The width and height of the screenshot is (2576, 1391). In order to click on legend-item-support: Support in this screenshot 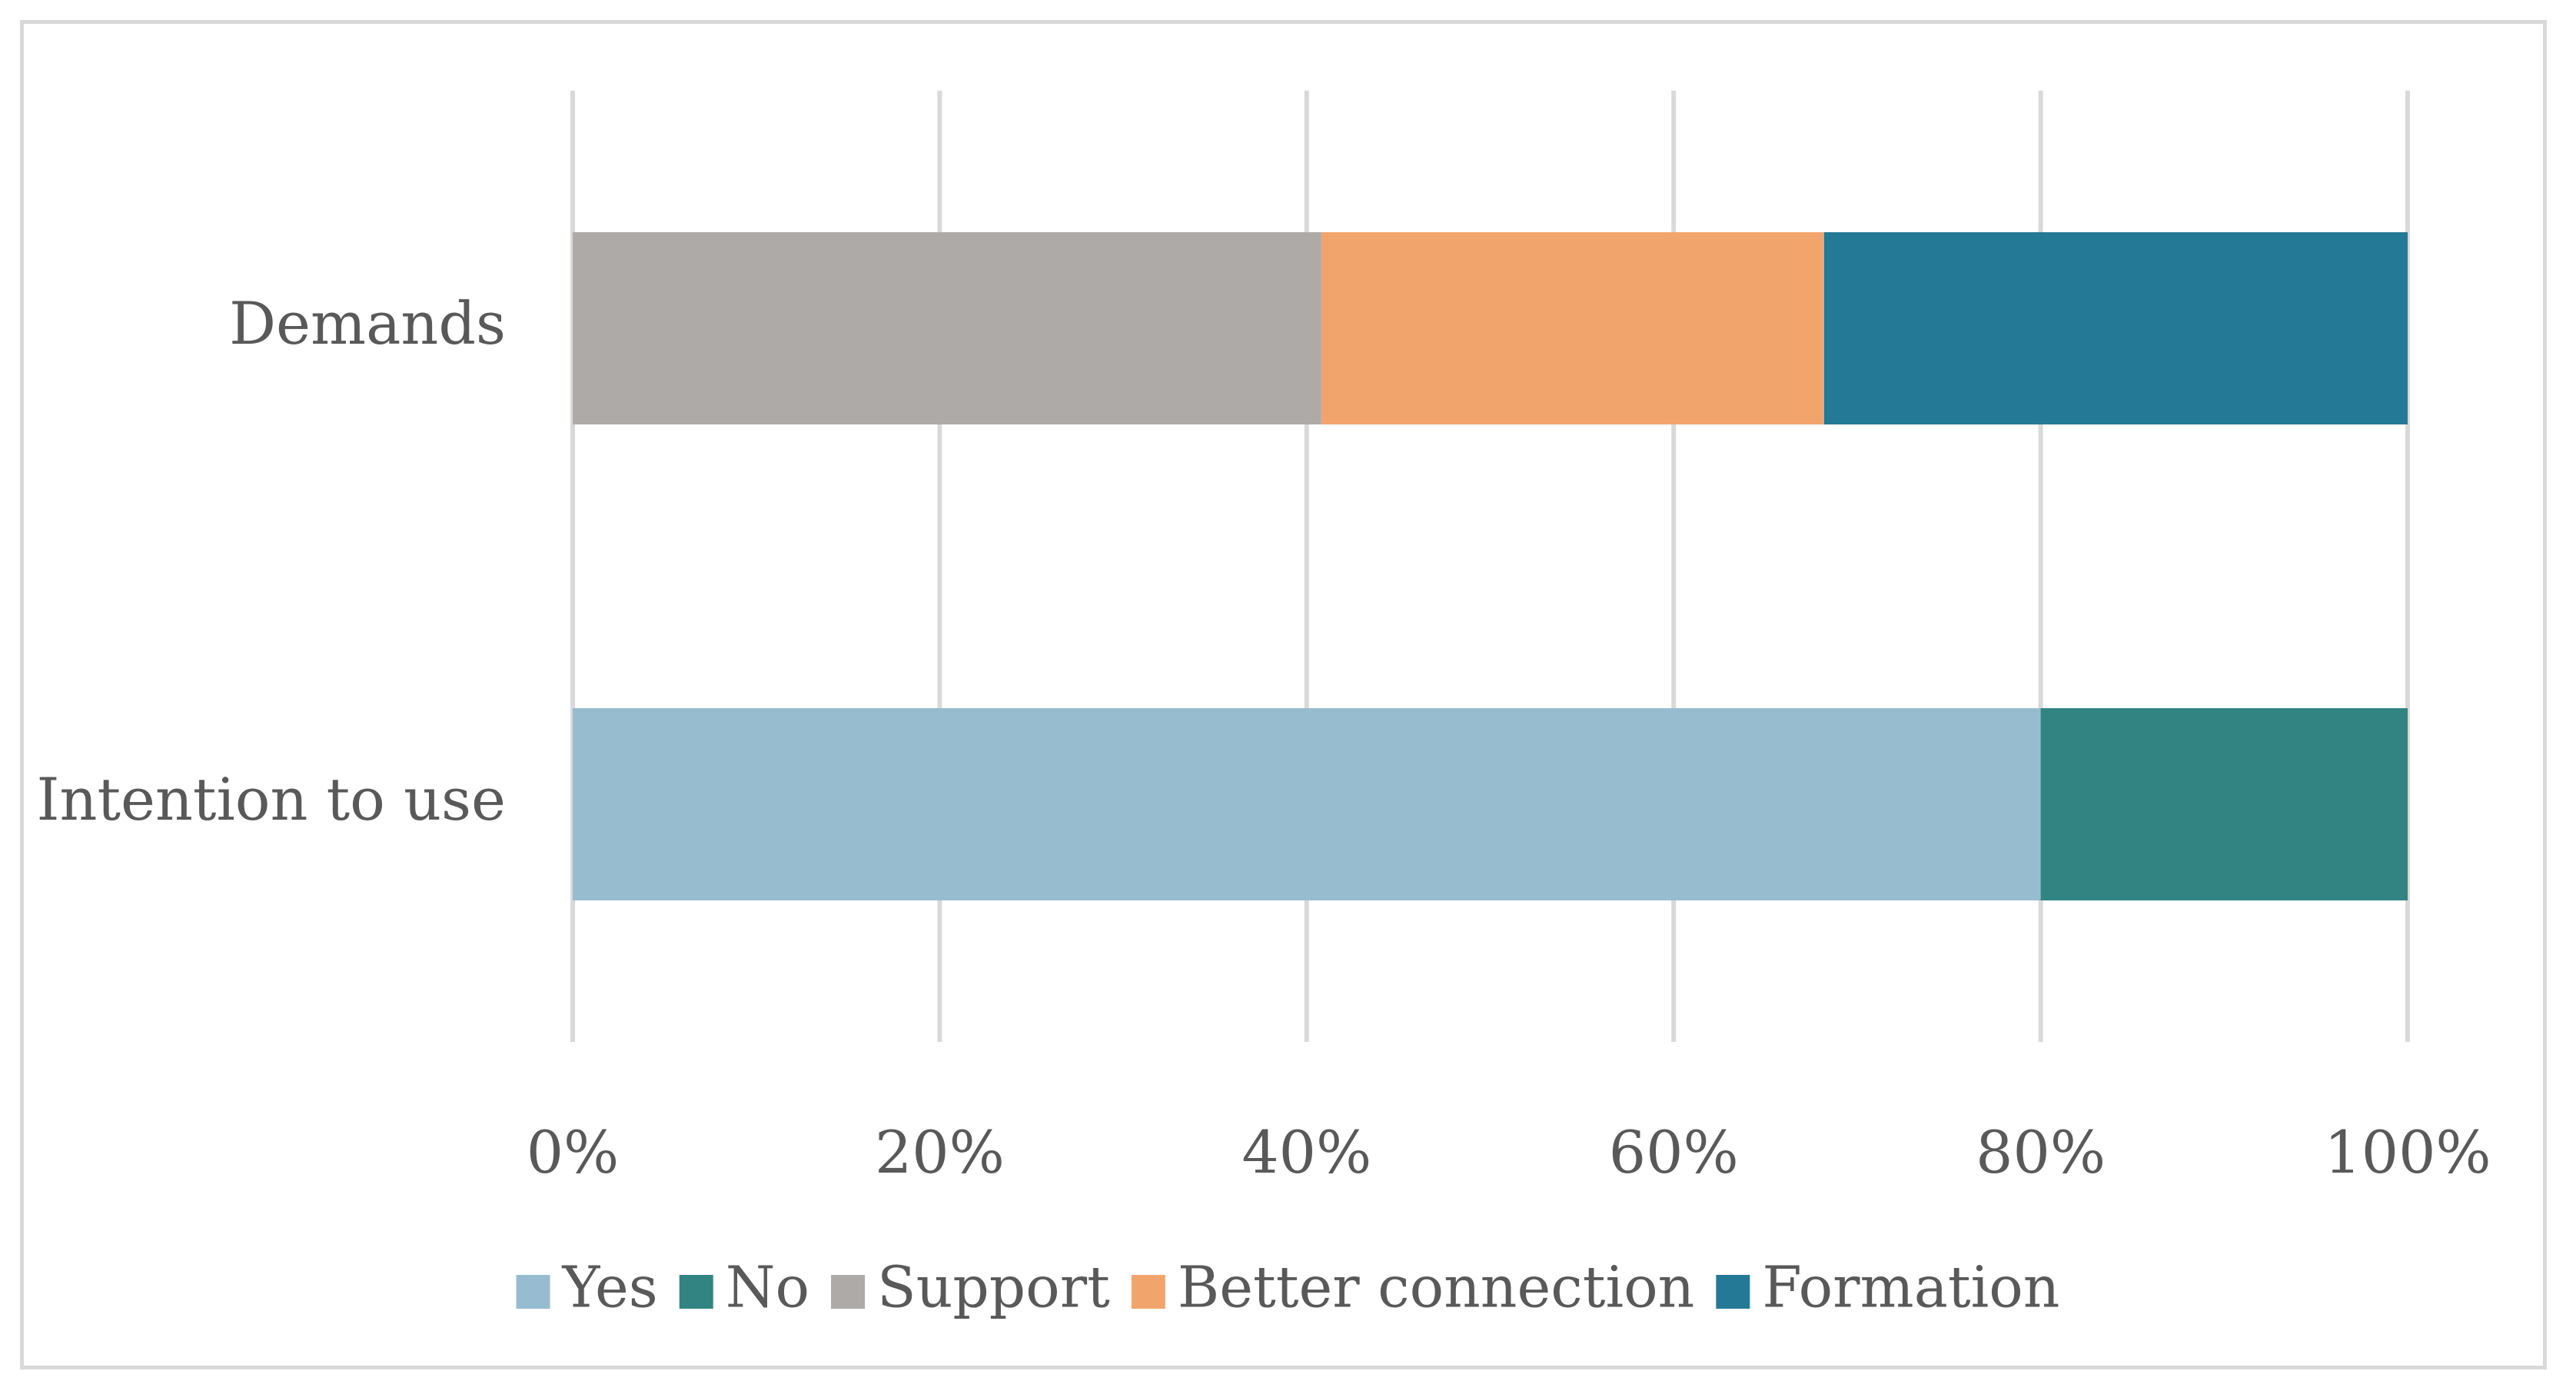, I will do `click(970, 1287)`.